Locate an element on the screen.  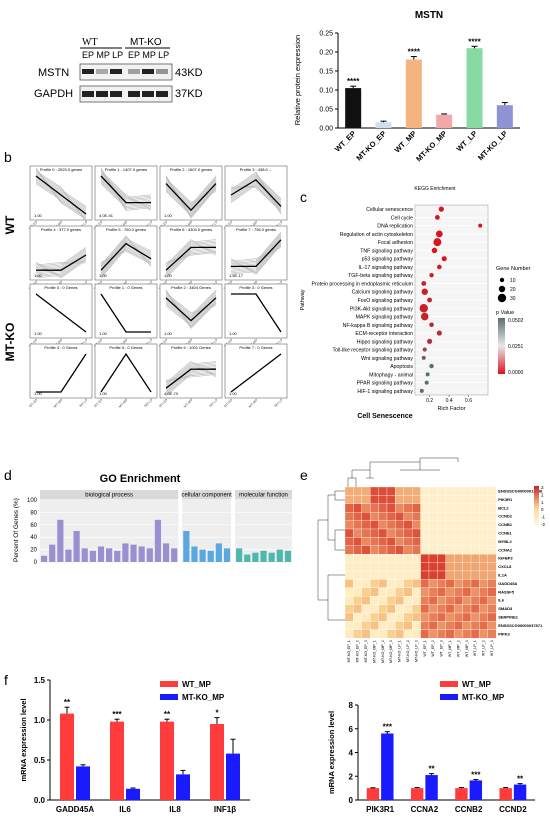
mrna-significance: ** is located at coordinates (67, 702).